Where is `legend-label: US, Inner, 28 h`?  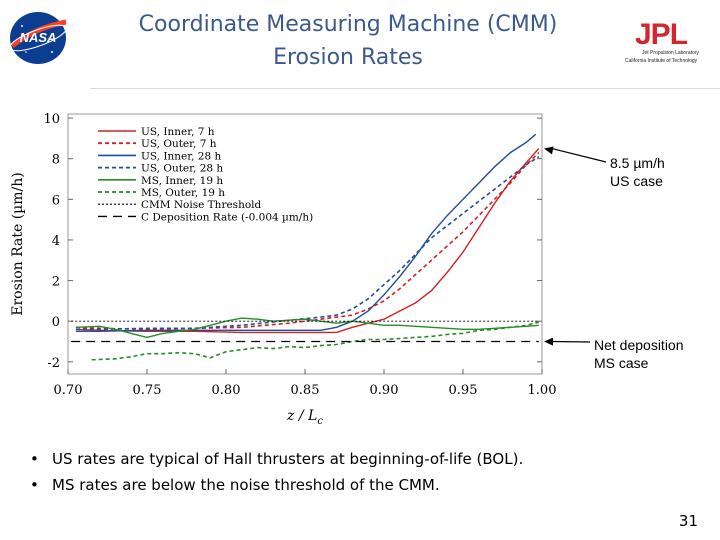
legend-label: US, Inner, 28 h is located at coordinates (181, 156).